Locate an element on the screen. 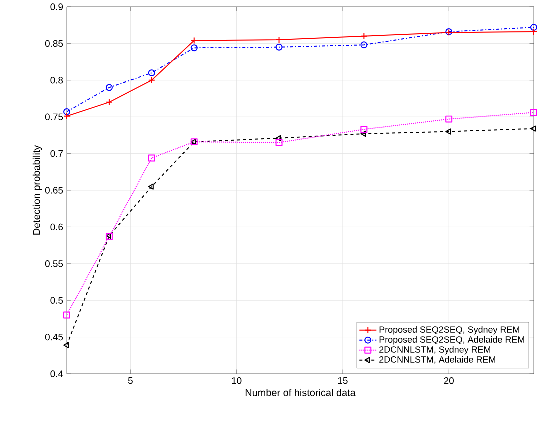 The height and width of the screenshot is (425, 542). legend-label: Proposed SEQ2SEQ, Sydney REM is located at coordinates (450, 330).